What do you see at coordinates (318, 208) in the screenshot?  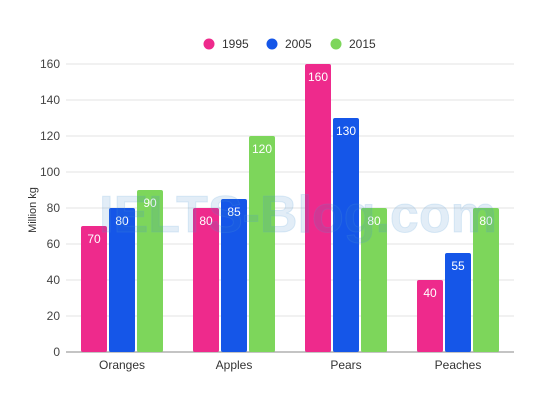 I see `bar-pears-1995` at bounding box center [318, 208].